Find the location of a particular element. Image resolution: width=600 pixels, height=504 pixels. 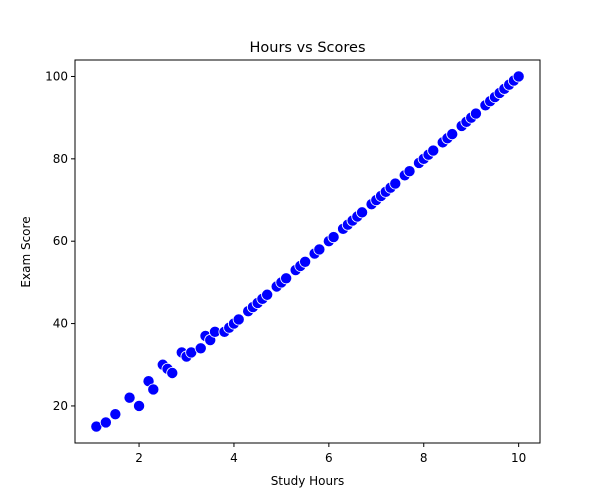

y-tick-label: 100 is located at coordinates (56, 76).